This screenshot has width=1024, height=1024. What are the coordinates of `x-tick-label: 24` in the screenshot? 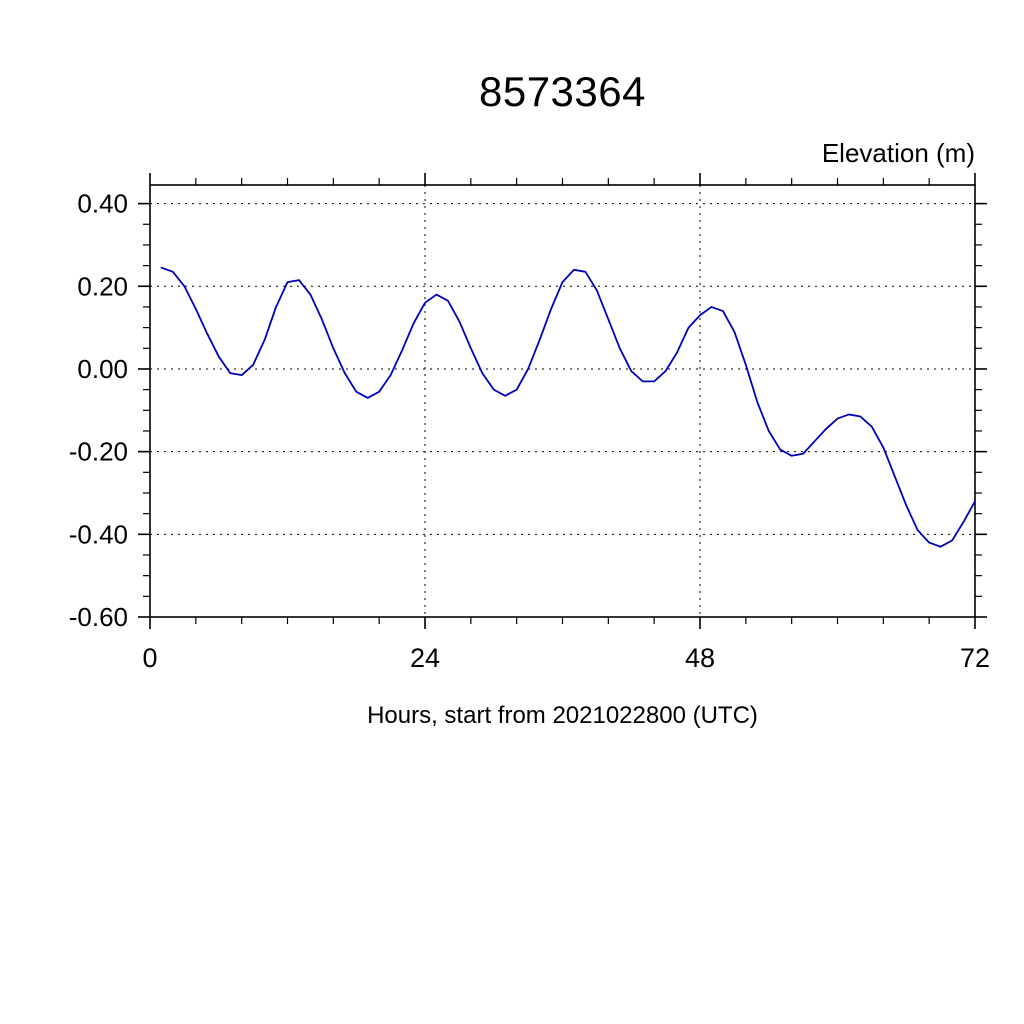 It's located at (425, 658).